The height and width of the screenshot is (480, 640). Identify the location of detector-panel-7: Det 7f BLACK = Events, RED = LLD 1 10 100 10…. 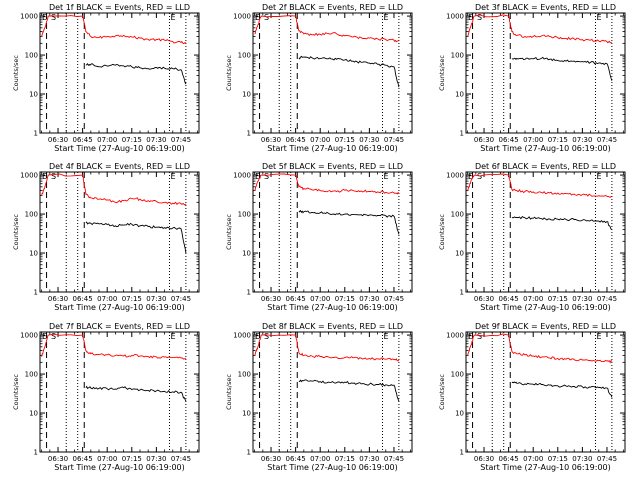
(106, 397).